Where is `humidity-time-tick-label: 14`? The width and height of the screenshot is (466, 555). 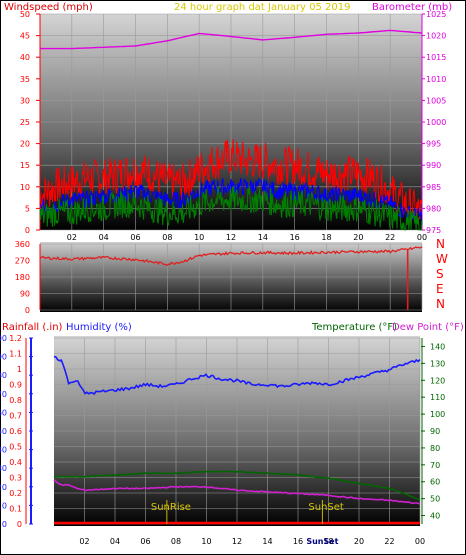
humidity-time-tick-label: 14 is located at coordinates (267, 541).